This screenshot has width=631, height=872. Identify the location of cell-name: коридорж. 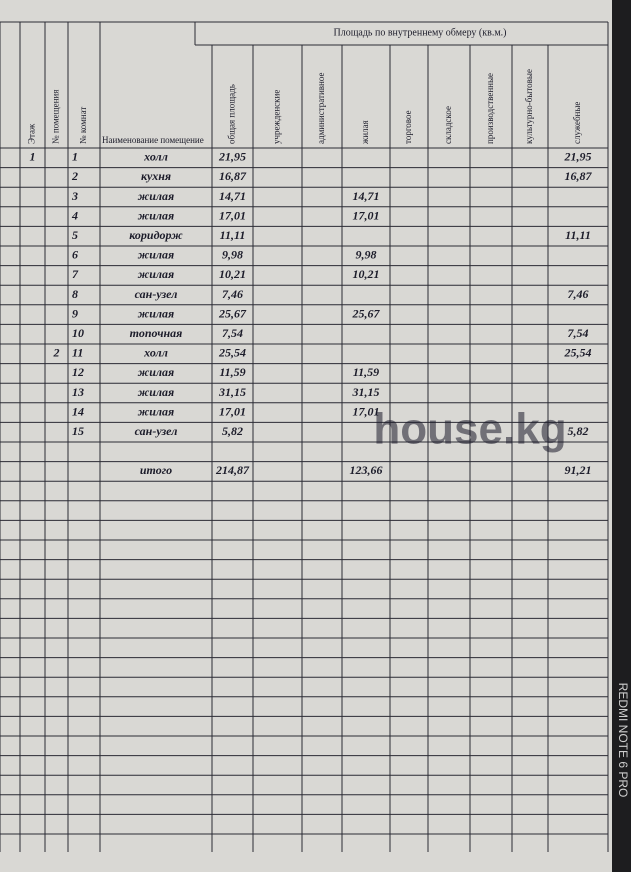
(156, 235).